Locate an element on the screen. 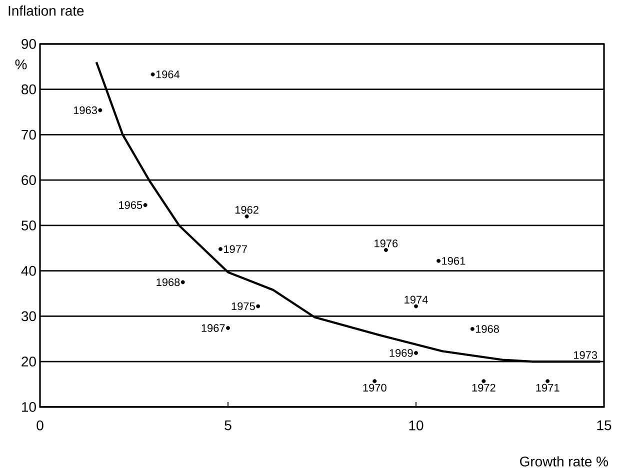 The height and width of the screenshot is (472, 617). y-tick-label: 30 is located at coordinates (29, 316).